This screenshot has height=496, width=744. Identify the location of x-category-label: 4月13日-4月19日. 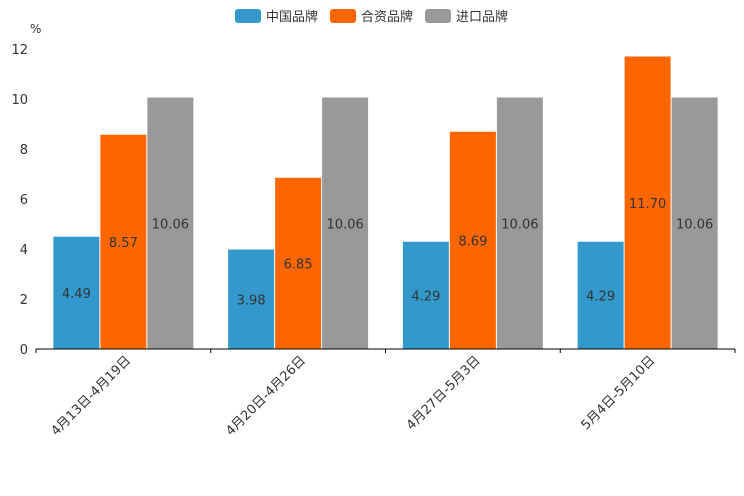
(91, 396).